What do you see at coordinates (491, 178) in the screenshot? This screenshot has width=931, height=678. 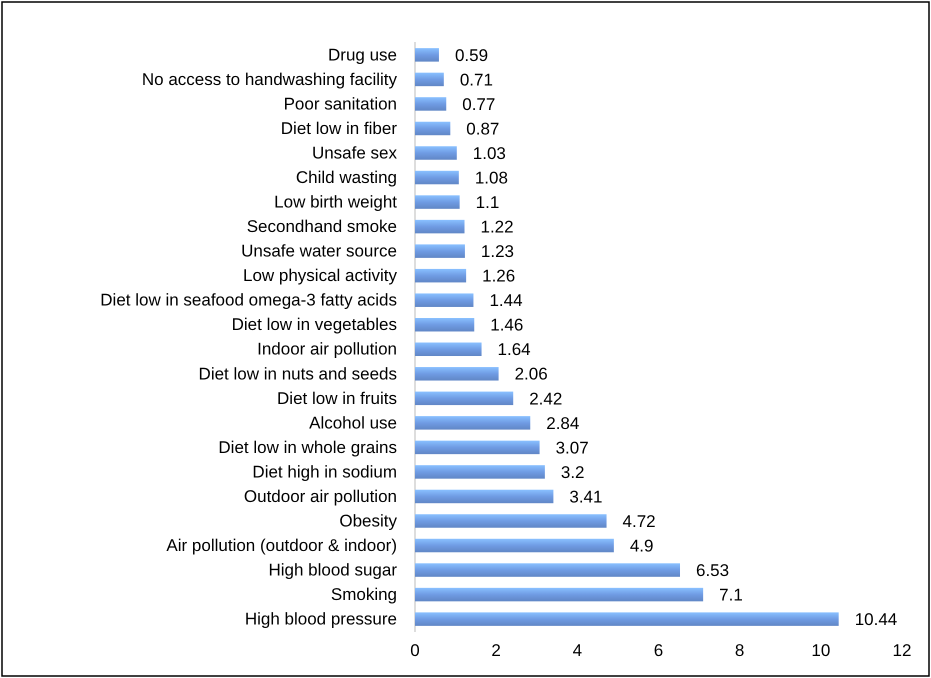 I see `data-label: 1.08` at bounding box center [491, 178].